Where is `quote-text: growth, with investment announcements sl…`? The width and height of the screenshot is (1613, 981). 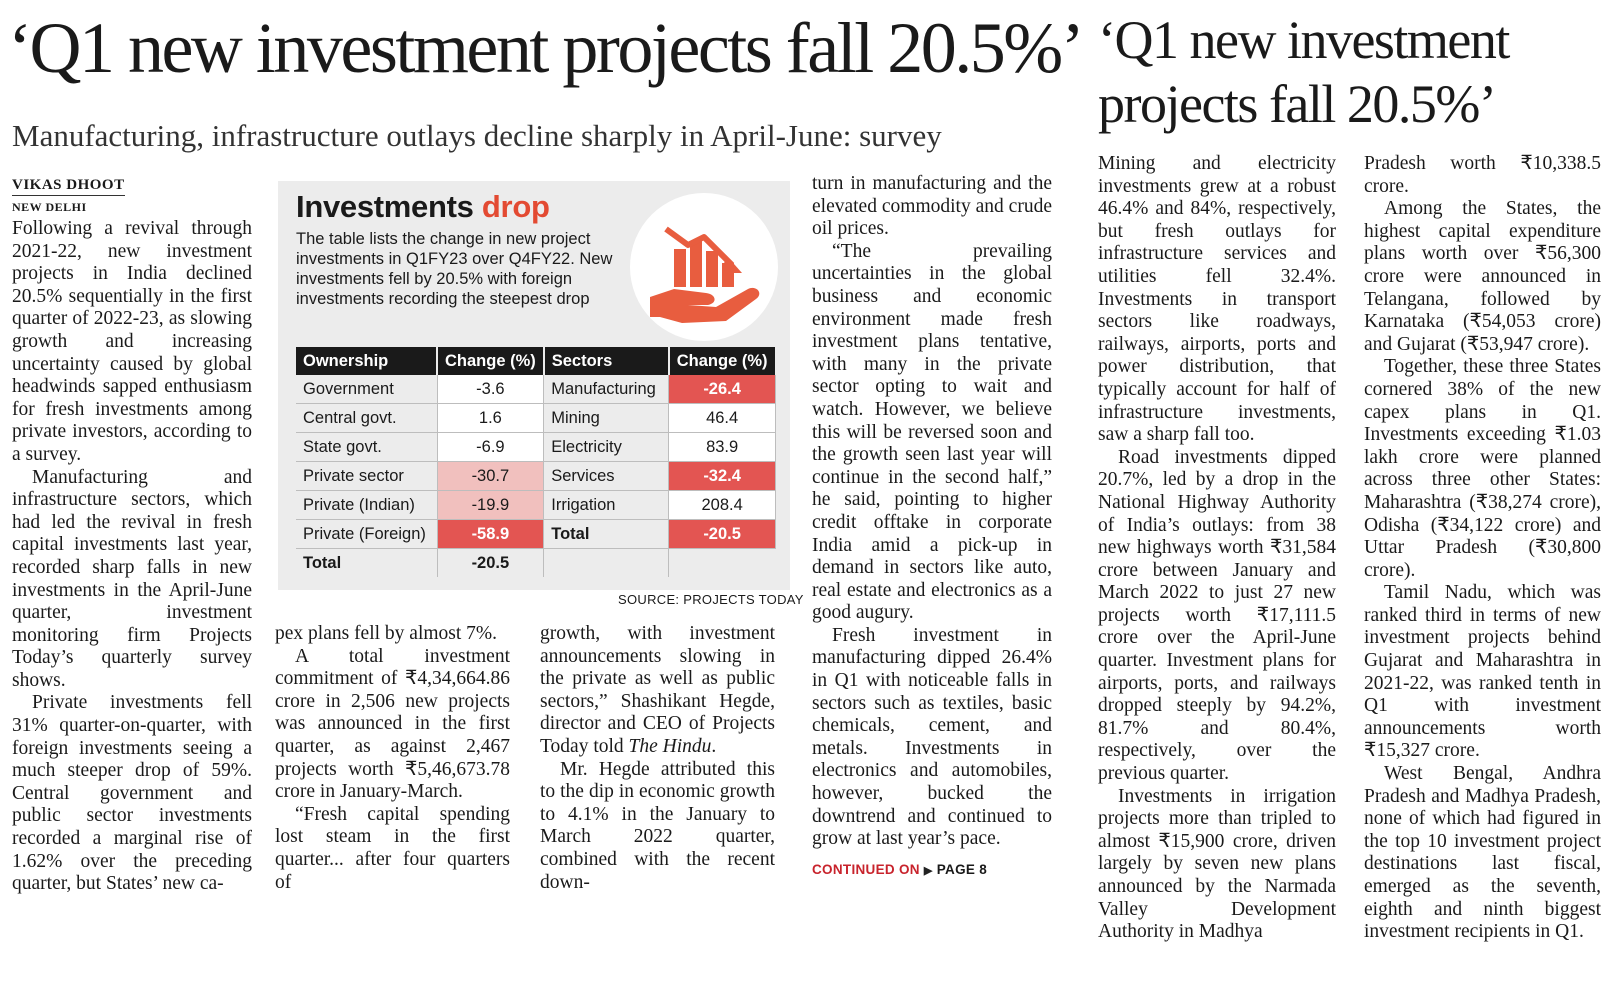 quote-text: growth, with investment announcements sl… is located at coordinates (657, 690).